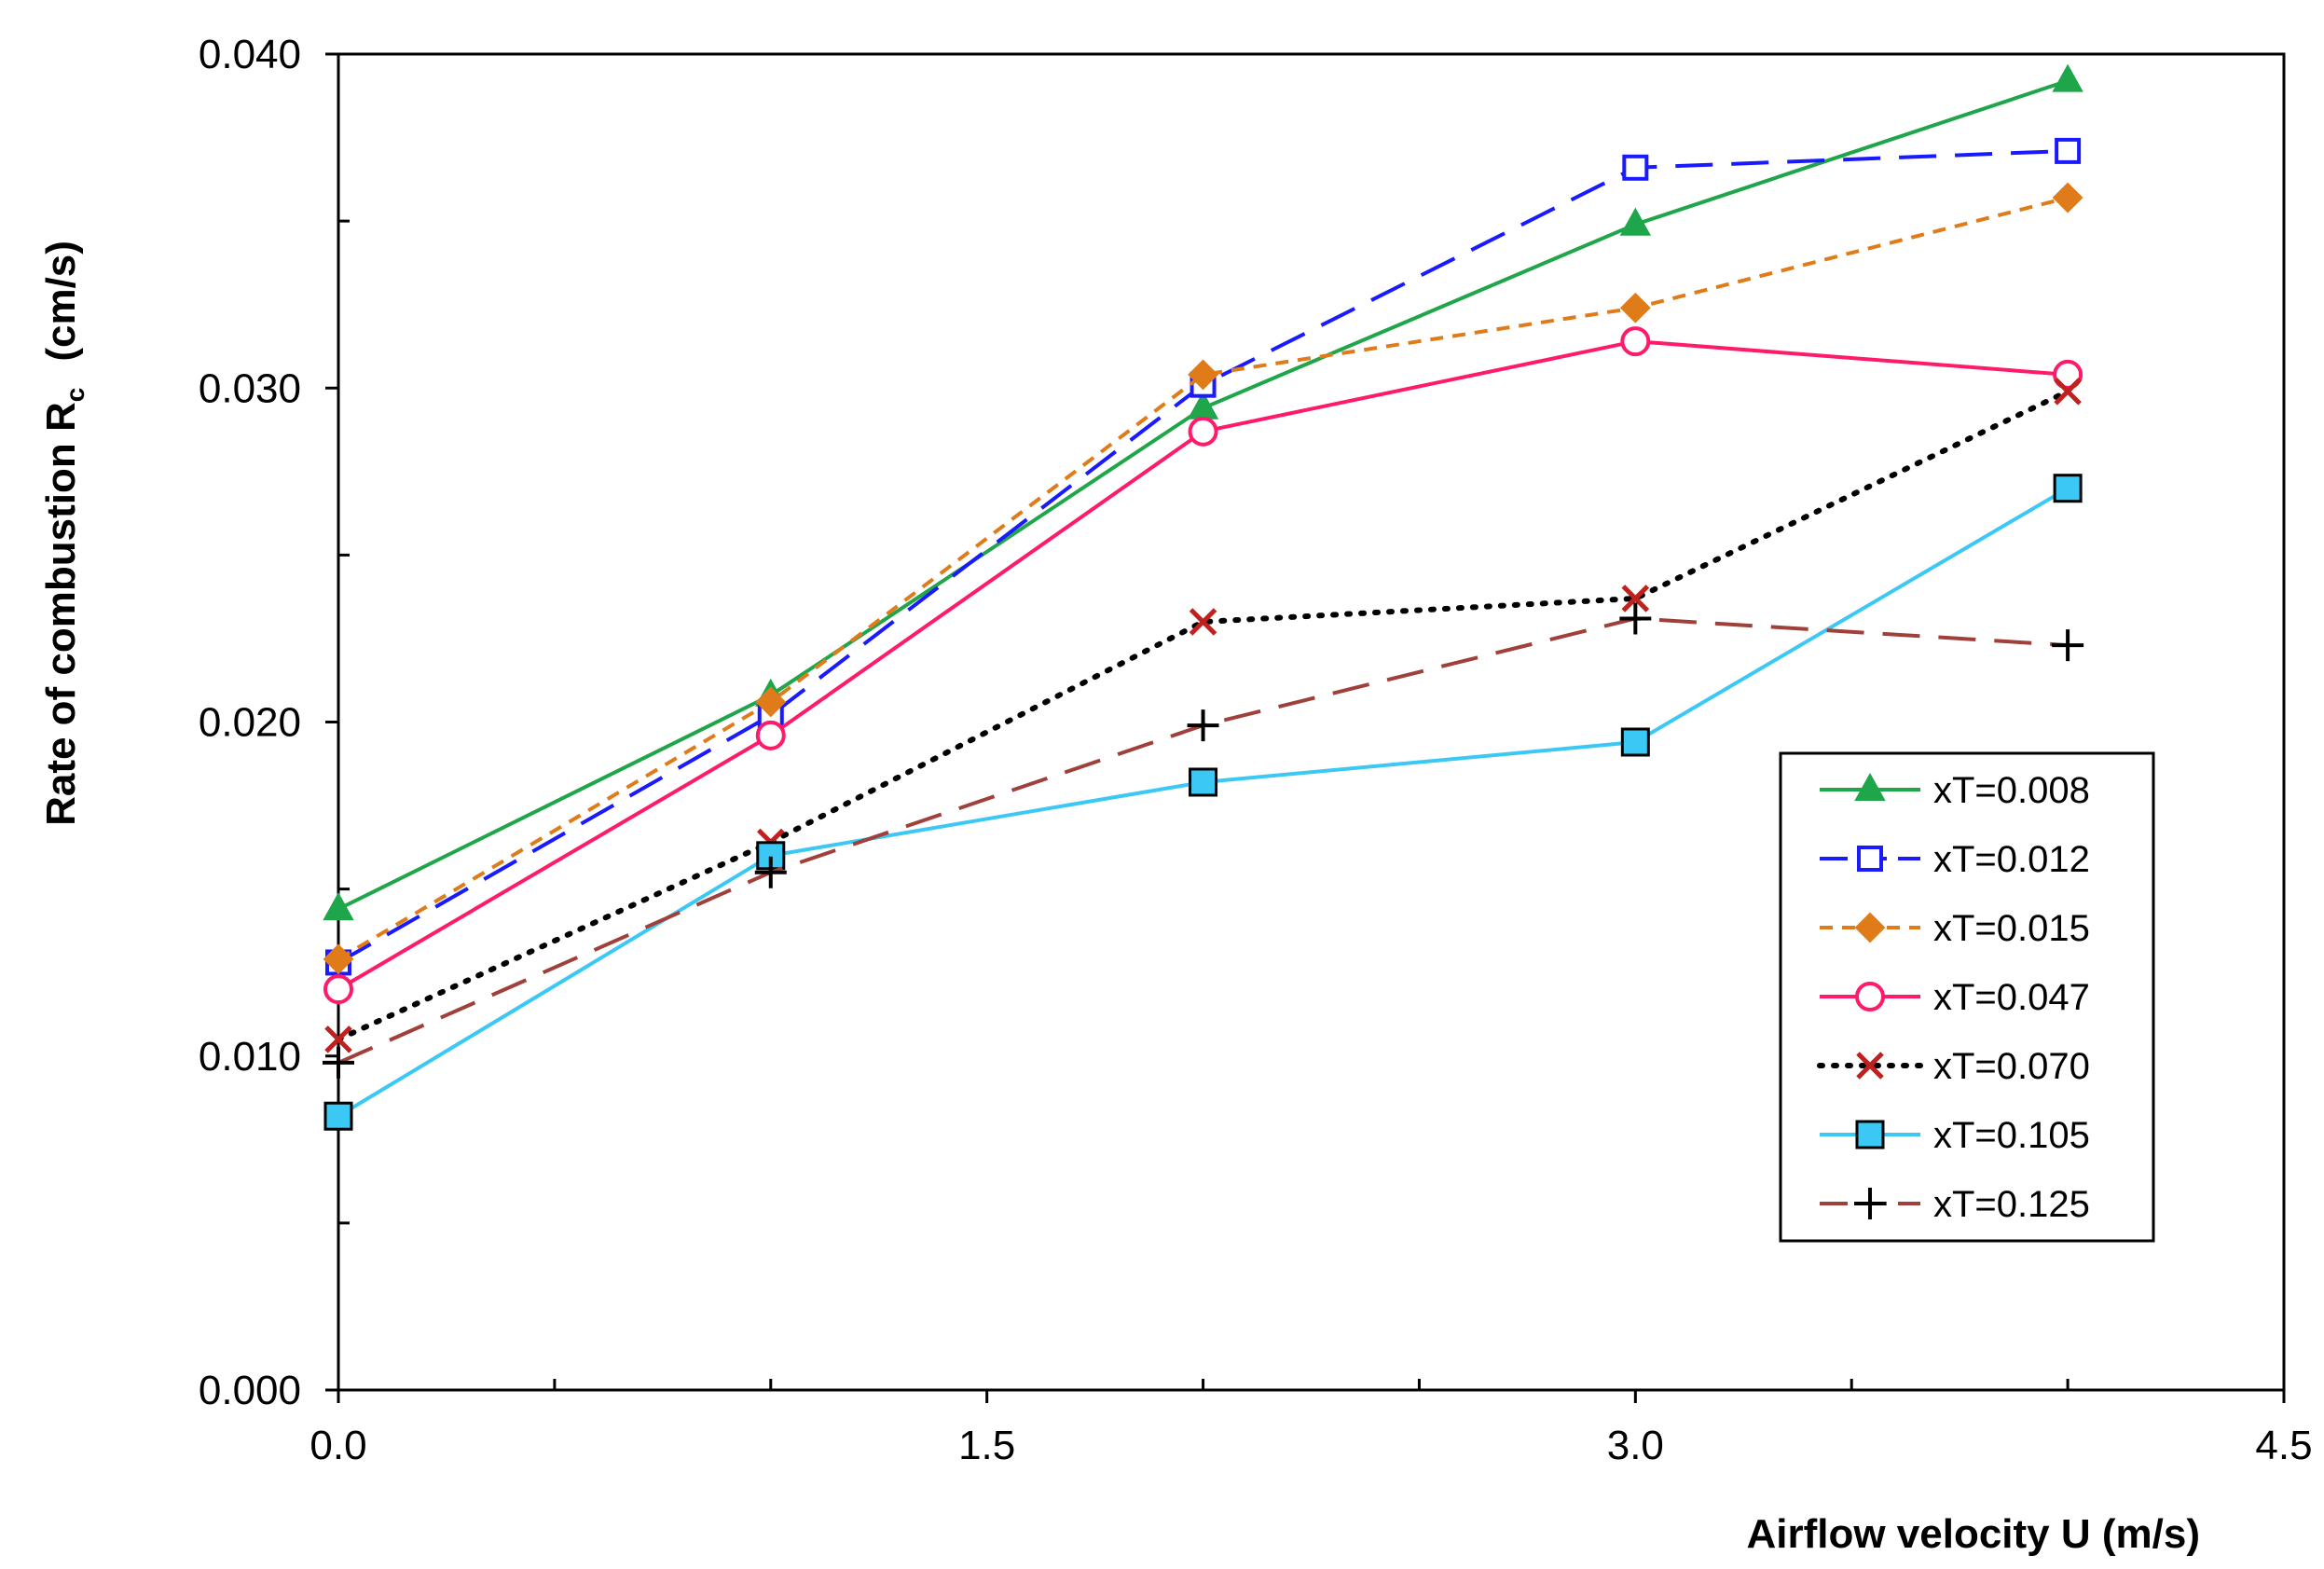 The width and height of the screenshot is (2324, 1569). I want to click on legend-label: xT=0.008, so click(2011, 790).